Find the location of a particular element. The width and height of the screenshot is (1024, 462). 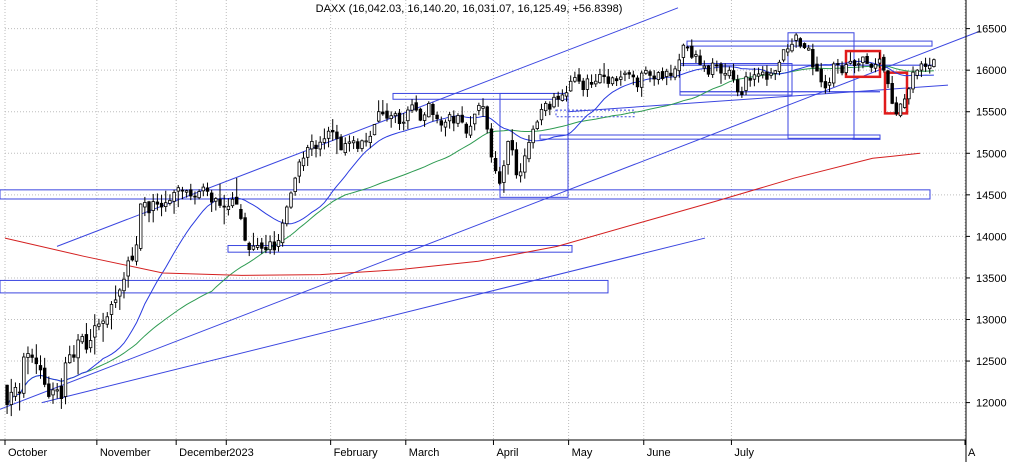

y-tick-label: 12000 is located at coordinates (991, 404).